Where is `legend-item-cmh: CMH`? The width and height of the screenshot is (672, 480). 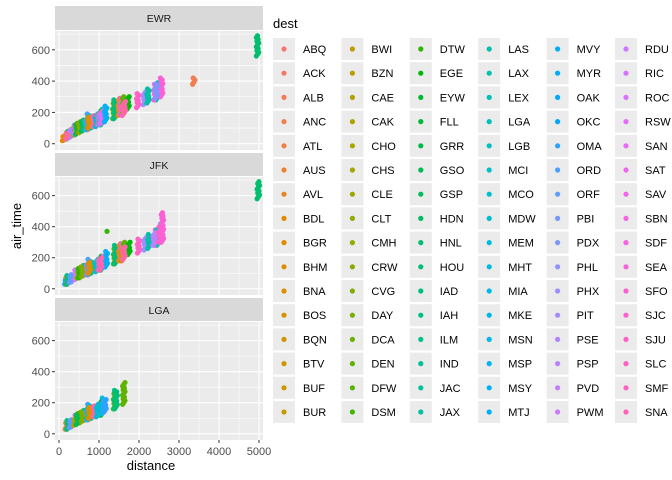
legend-item-cmh: CMH is located at coordinates (369, 242).